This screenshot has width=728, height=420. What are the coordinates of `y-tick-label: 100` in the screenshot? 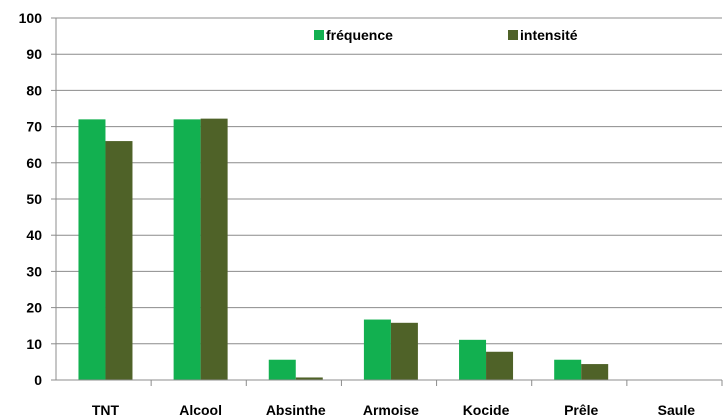 It's located at (31, 18).